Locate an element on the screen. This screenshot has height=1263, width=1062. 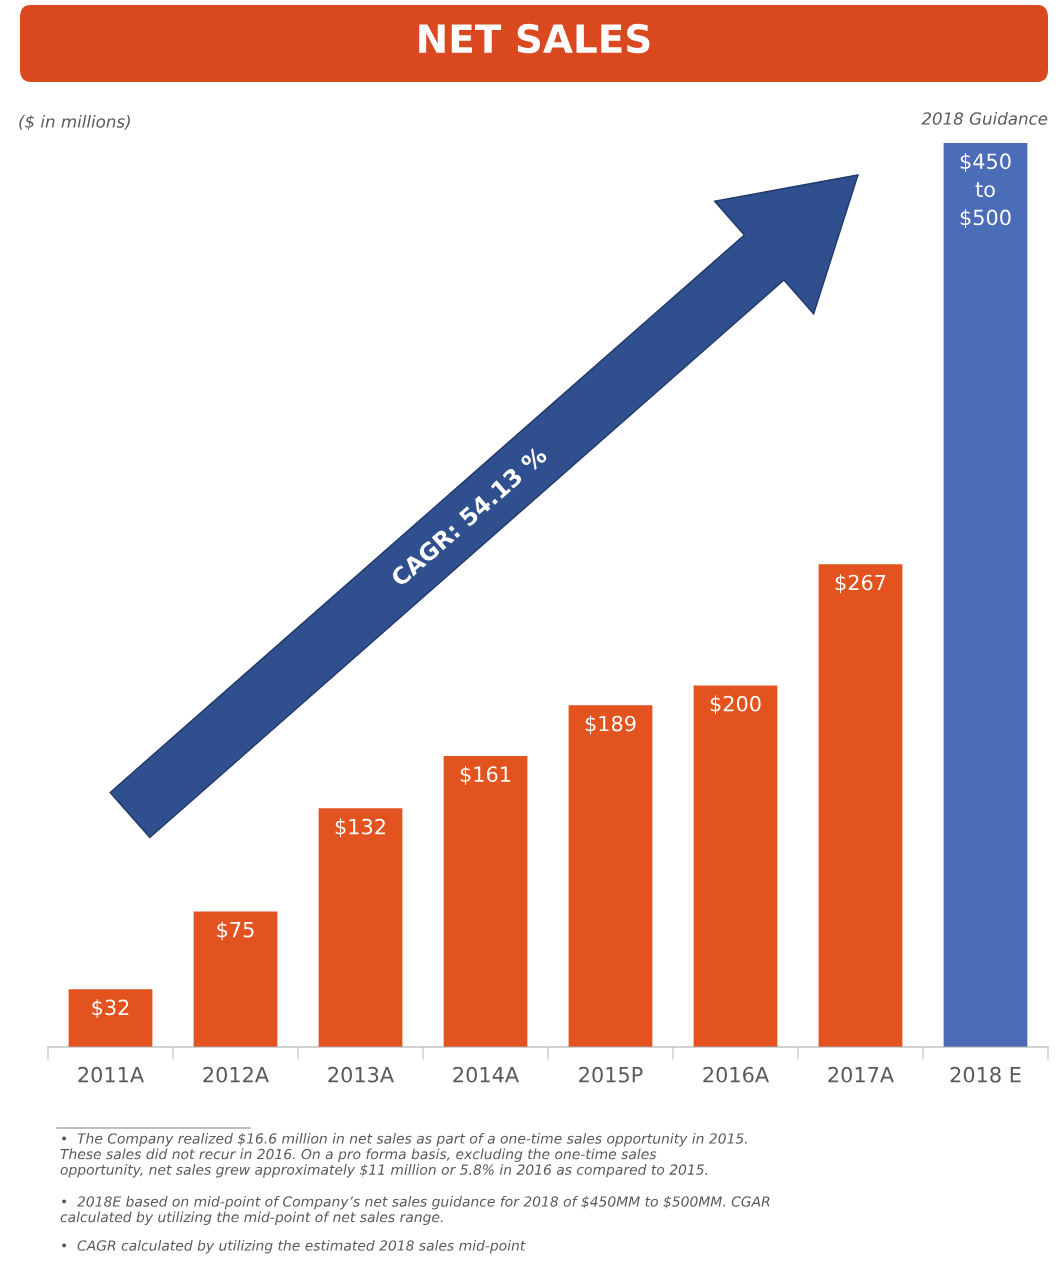
text: • The Company realized $16.6 million in net sales as part of a one-time sales opportunity in 2015. These sales did not recur in 2016. On a pro forma basis, excluding the one-time sales opportunity, net sales grew approximately $11 million or 5.8% in 2016 as compared to 2015. is located at coordinates (403, 1155).